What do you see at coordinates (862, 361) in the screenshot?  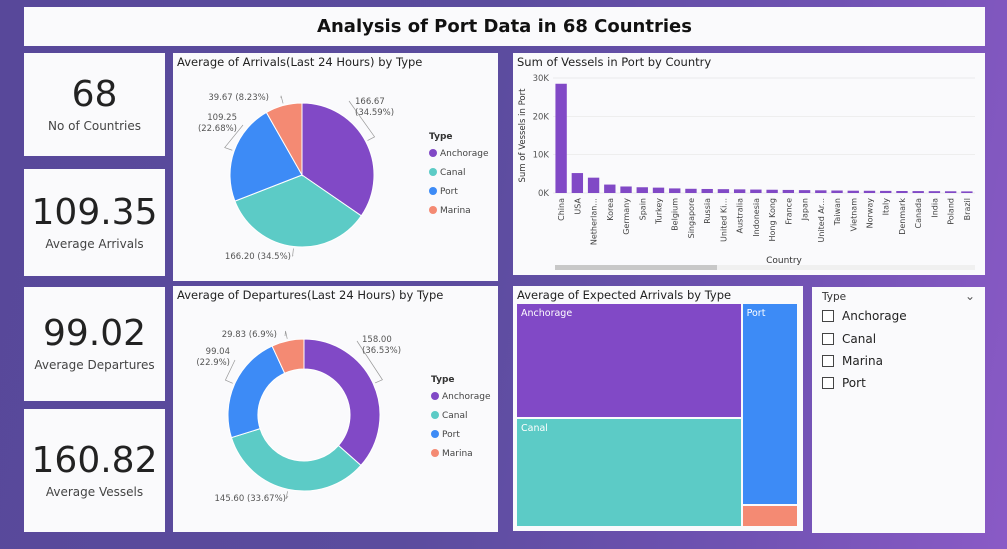 I see `slicer-option-label: Marina` at bounding box center [862, 361].